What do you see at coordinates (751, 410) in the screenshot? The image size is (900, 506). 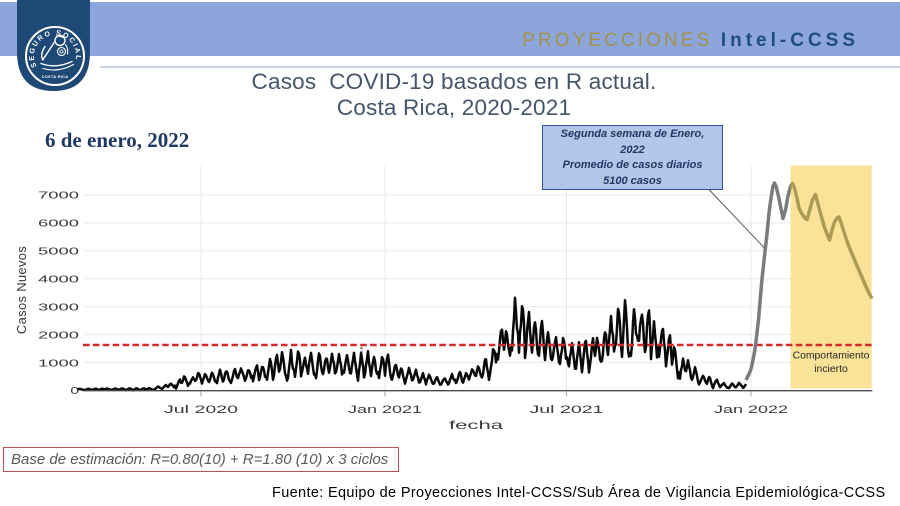 I see `svg-text: Jan 2022` at bounding box center [751, 410].